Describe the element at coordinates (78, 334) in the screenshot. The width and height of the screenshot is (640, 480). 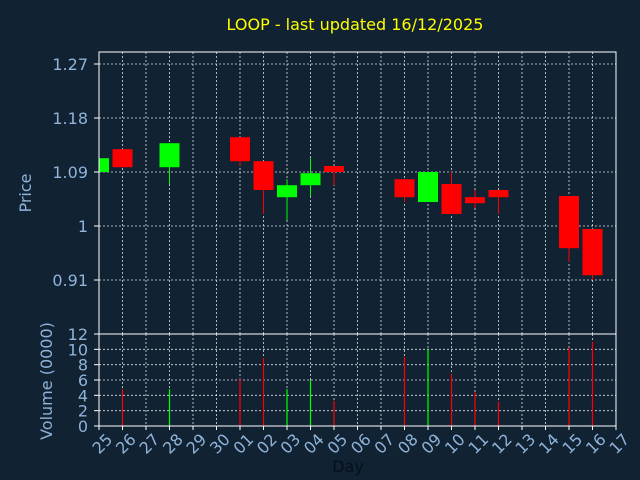
I see `volume-tick-label: 12` at that location.